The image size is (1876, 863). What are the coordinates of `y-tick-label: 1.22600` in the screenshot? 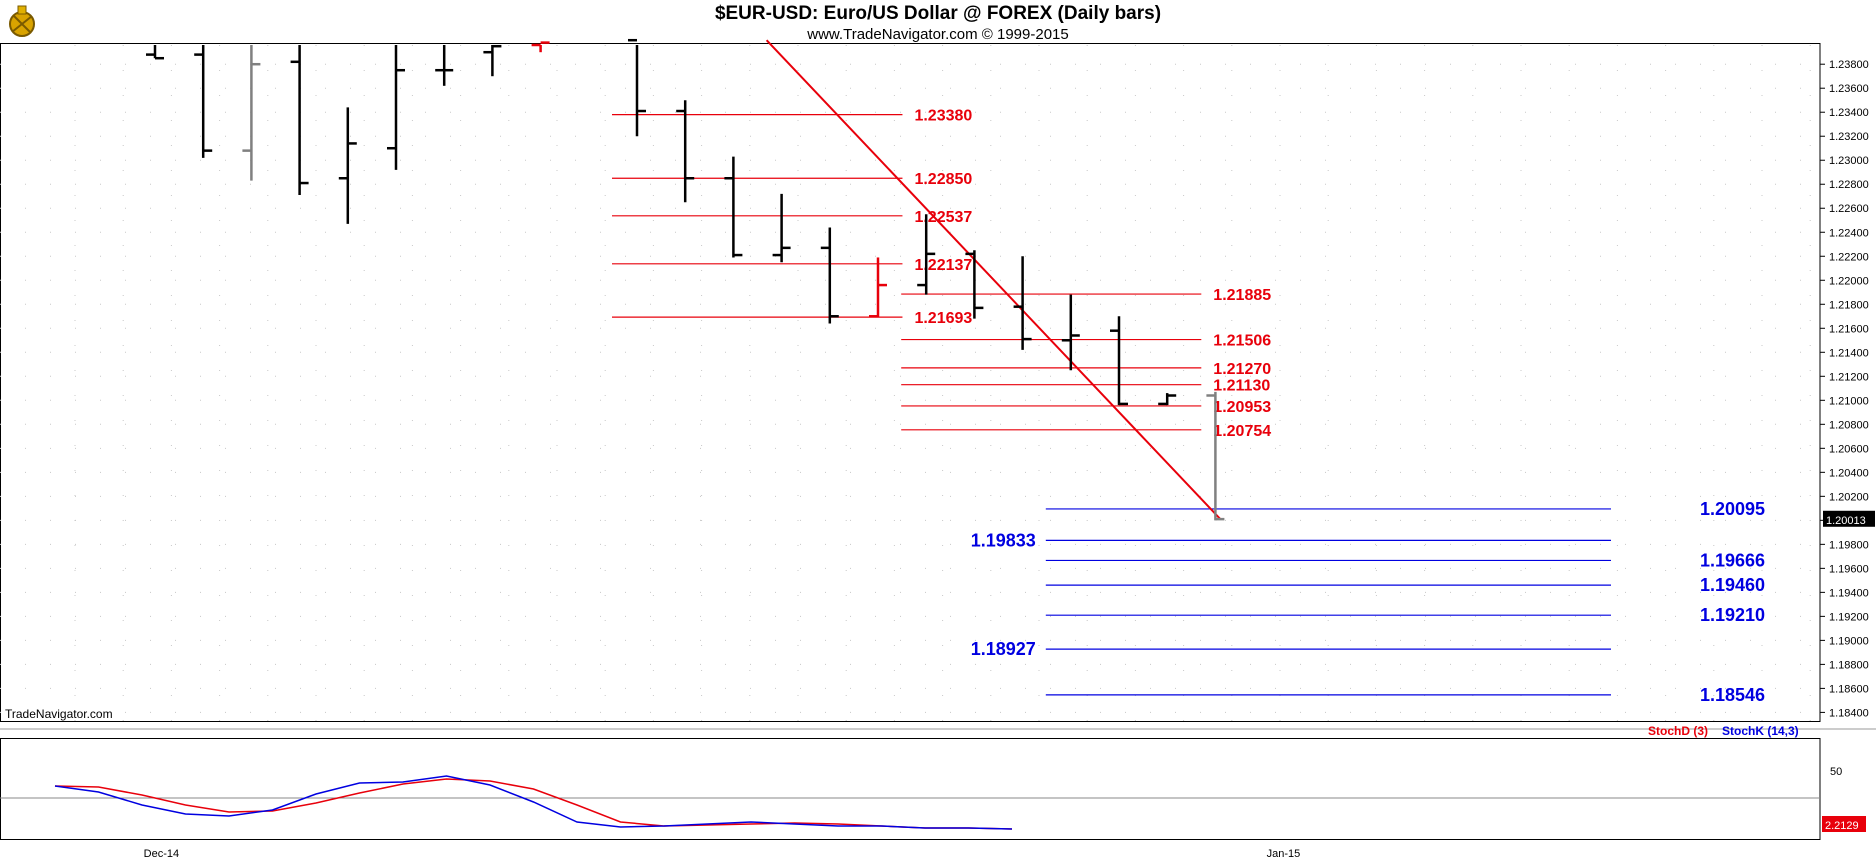 It's located at (1849, 209).